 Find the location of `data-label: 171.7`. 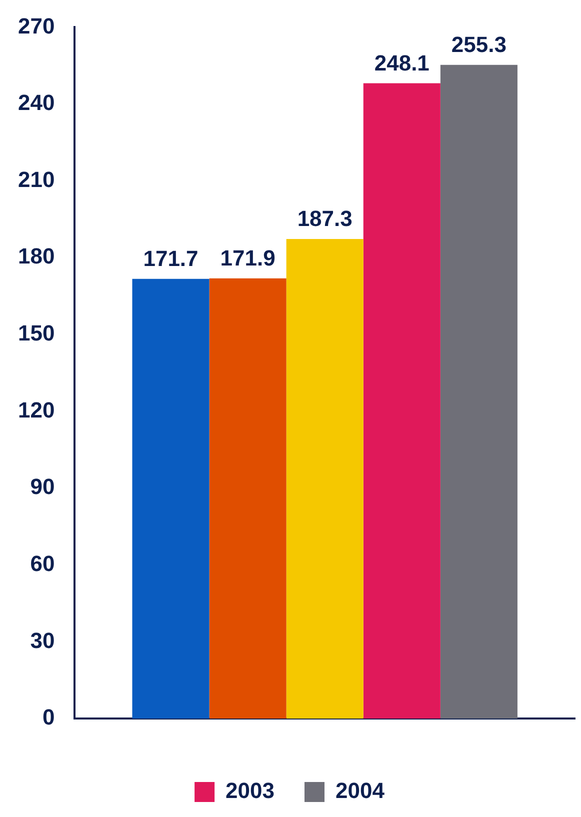

data-label: 171.7 is located at coordinates (170, 258).